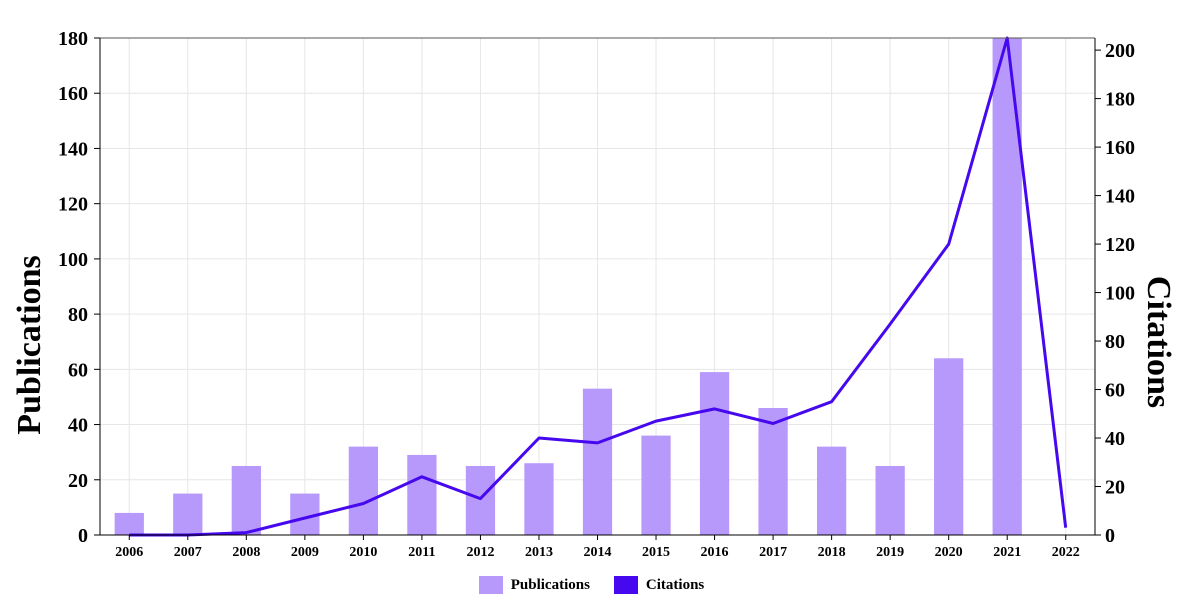 The image size is (1183, 598). I want to click on legend-label-citations: Citations, so click(675, 584).